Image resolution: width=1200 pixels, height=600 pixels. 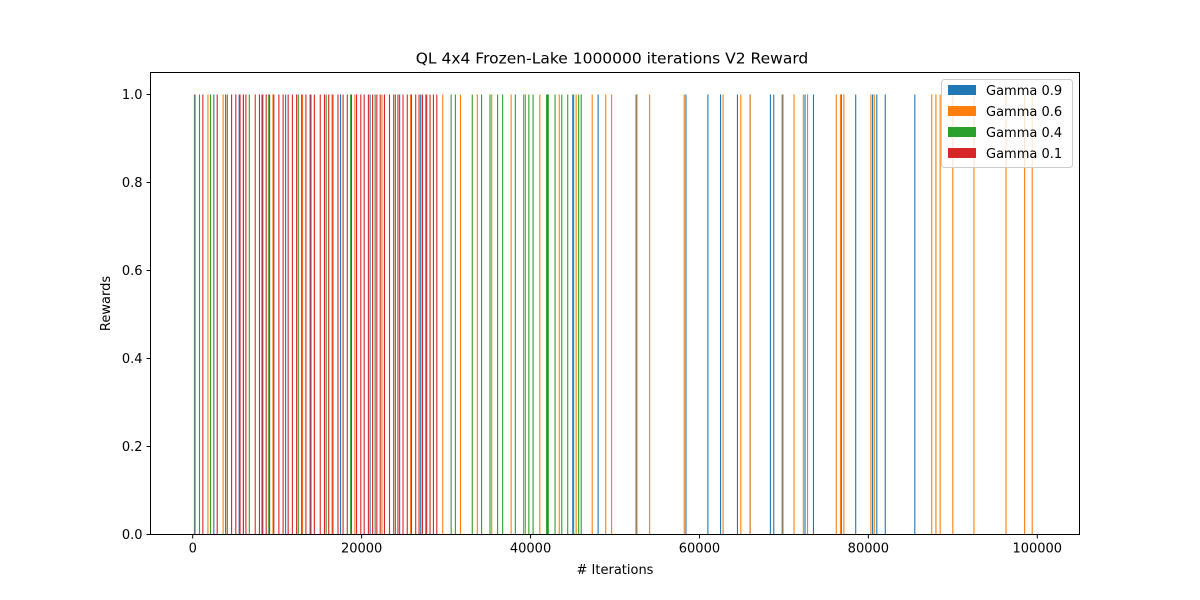 What do you see at coordinates (132, 447) in the screenshot?
I see `y-tick-label: 0.2` at bounding box center [132, 447].